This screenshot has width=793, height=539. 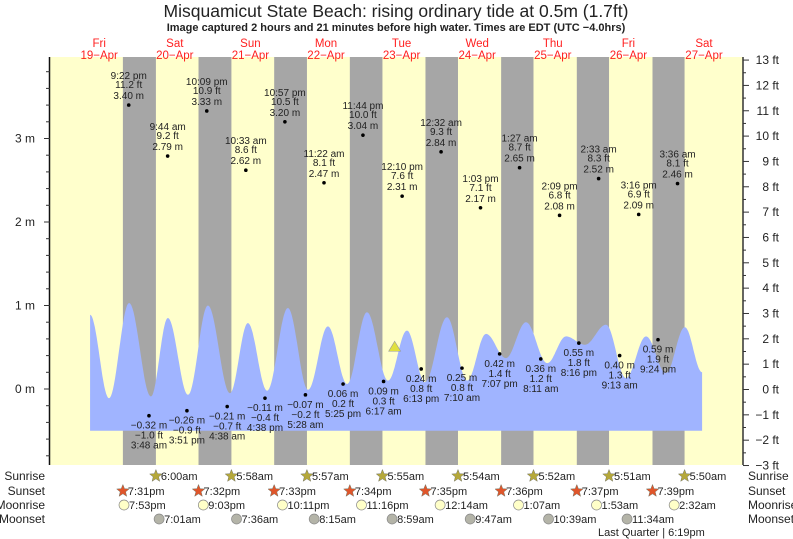 I want to click on tide-height-ft: 6.8 ft, so click(x=559, y=195).